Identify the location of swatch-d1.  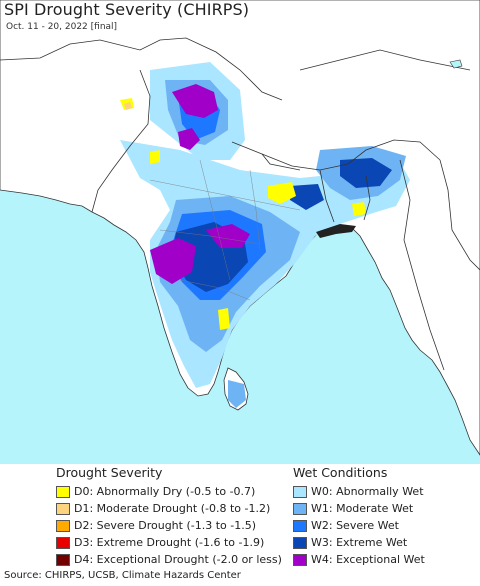
(63, 508).